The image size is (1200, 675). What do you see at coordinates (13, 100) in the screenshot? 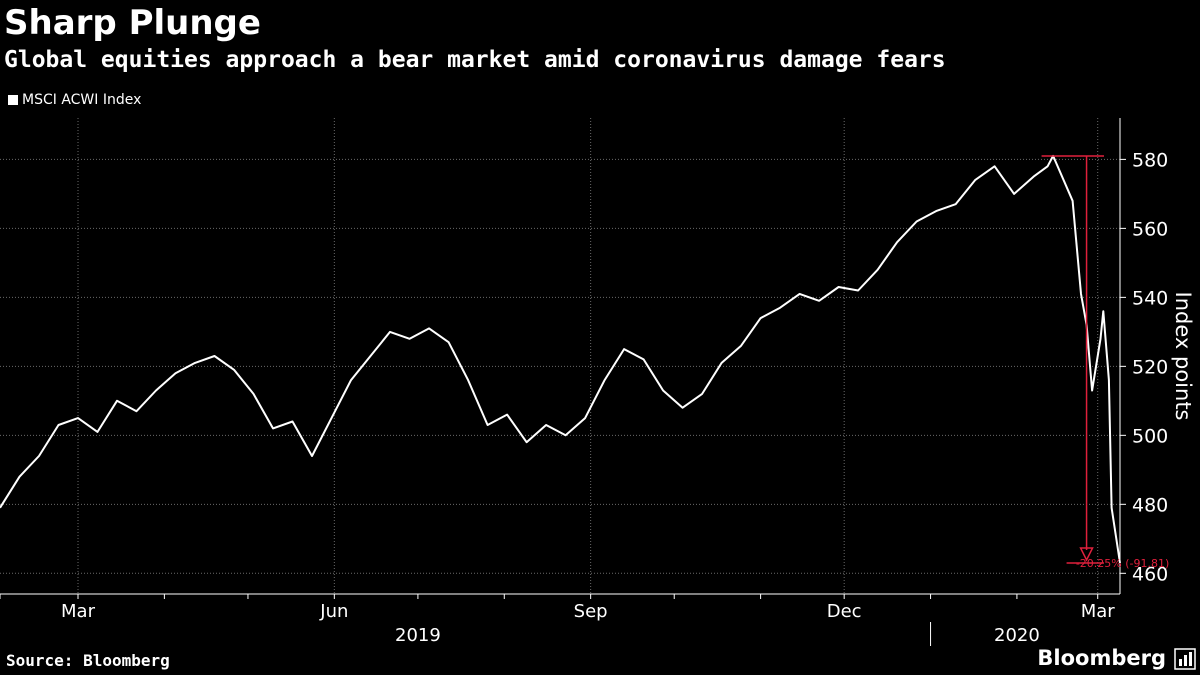
I see `legend-swatch-icon` at bounding box center [13, 100].